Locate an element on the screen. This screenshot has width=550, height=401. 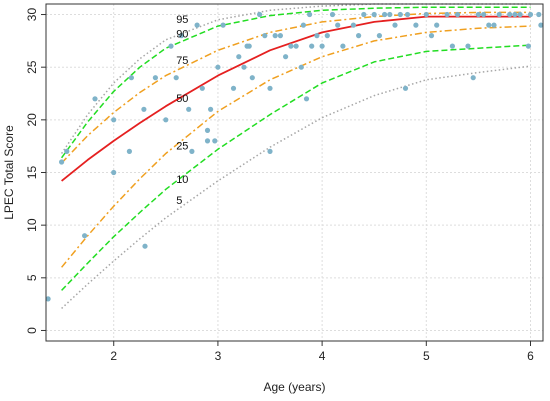
centile-label-90: 90 is located at coordinates (182, 35).